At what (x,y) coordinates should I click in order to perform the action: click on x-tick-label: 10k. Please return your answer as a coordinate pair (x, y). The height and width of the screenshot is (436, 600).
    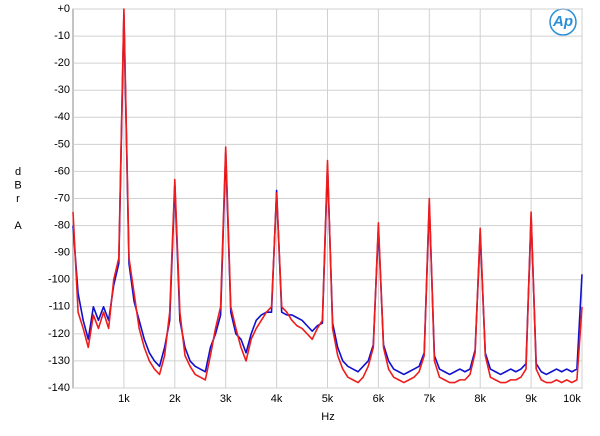
    Looking at the image, I should click on (572, 399).